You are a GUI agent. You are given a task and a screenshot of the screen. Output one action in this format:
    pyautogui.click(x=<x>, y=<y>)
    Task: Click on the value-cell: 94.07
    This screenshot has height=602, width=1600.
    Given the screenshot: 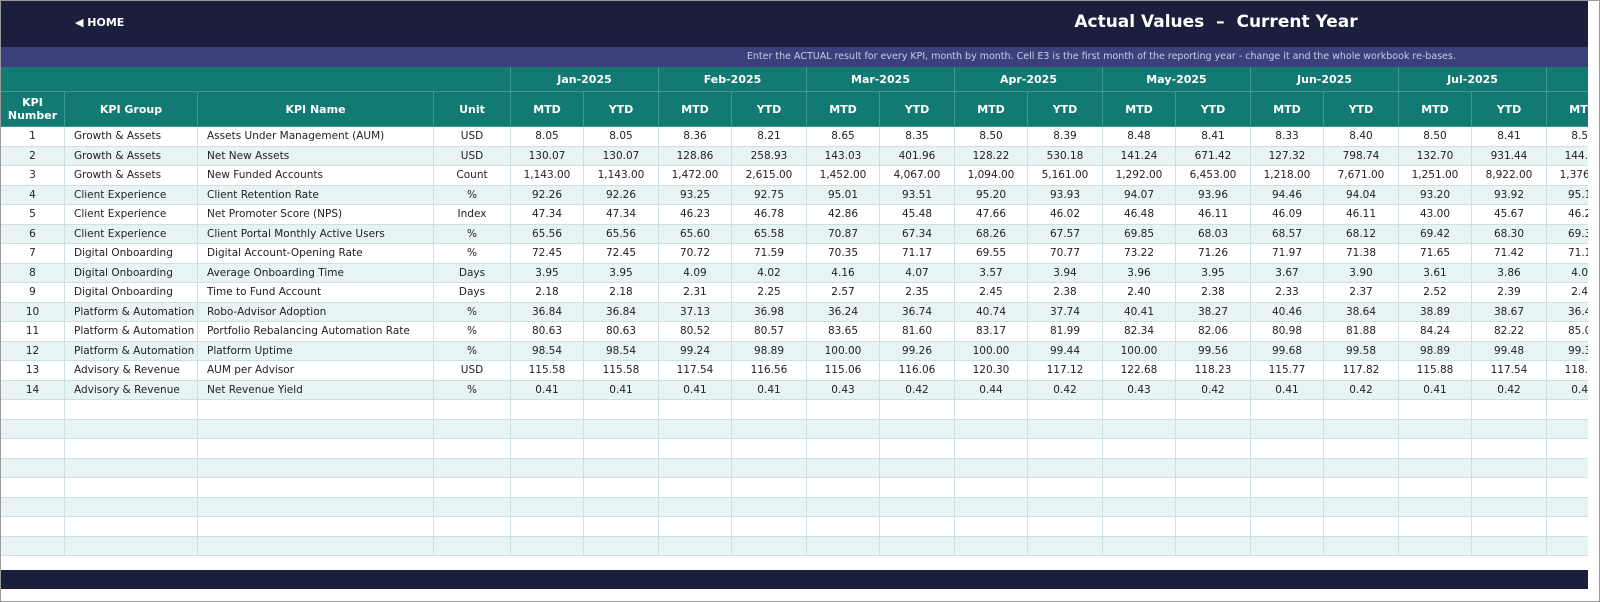 What is the action you would take?
    pyautogui.click(x=1139, y=195)
    